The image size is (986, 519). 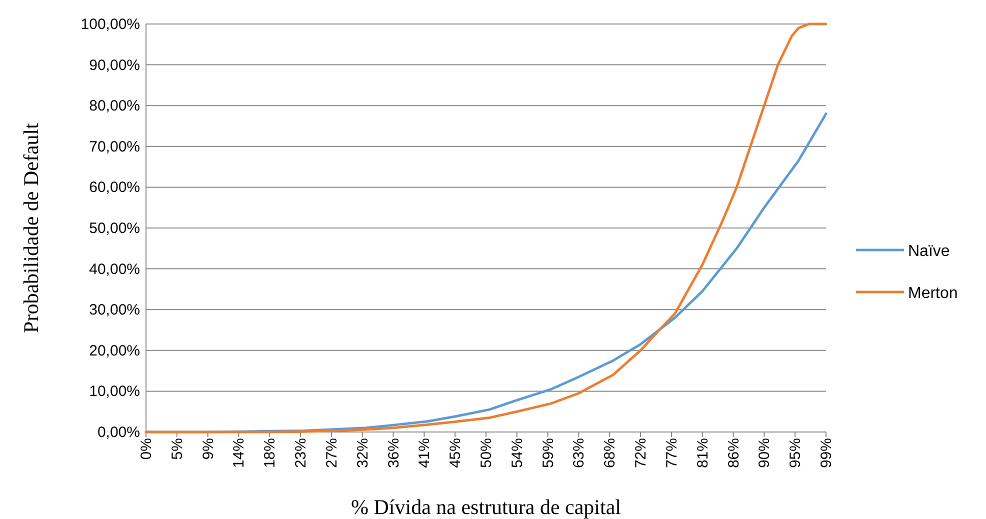 What do you see at coordinates (114, 65) in the screenshot?
I see `y-tick-label: 90,00%` at bounding box center [114, 65].